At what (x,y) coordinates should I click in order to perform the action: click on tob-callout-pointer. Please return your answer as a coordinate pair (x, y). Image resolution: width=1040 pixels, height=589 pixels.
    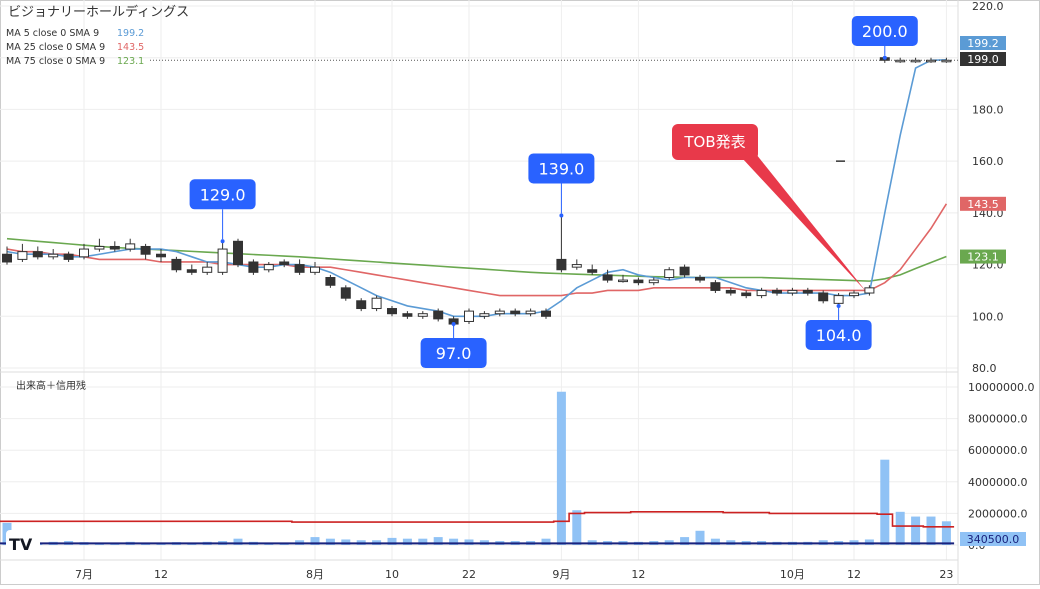
    Looking at the image, I should click on (804, 223).